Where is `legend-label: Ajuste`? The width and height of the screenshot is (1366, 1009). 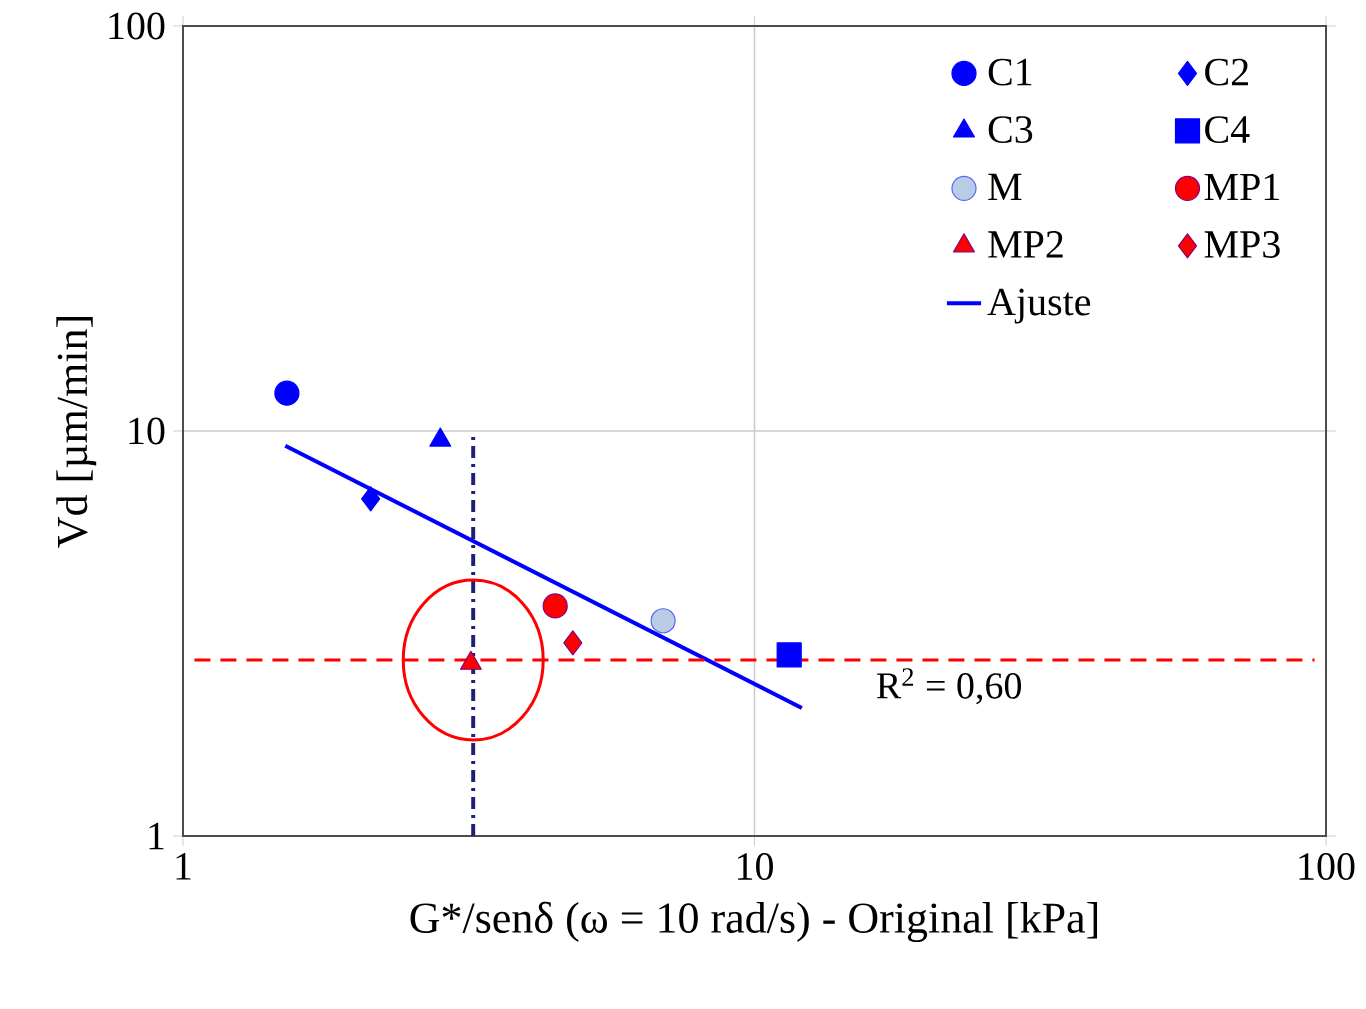 legend-label: Ajuste is located at coordinates (1039, 306).